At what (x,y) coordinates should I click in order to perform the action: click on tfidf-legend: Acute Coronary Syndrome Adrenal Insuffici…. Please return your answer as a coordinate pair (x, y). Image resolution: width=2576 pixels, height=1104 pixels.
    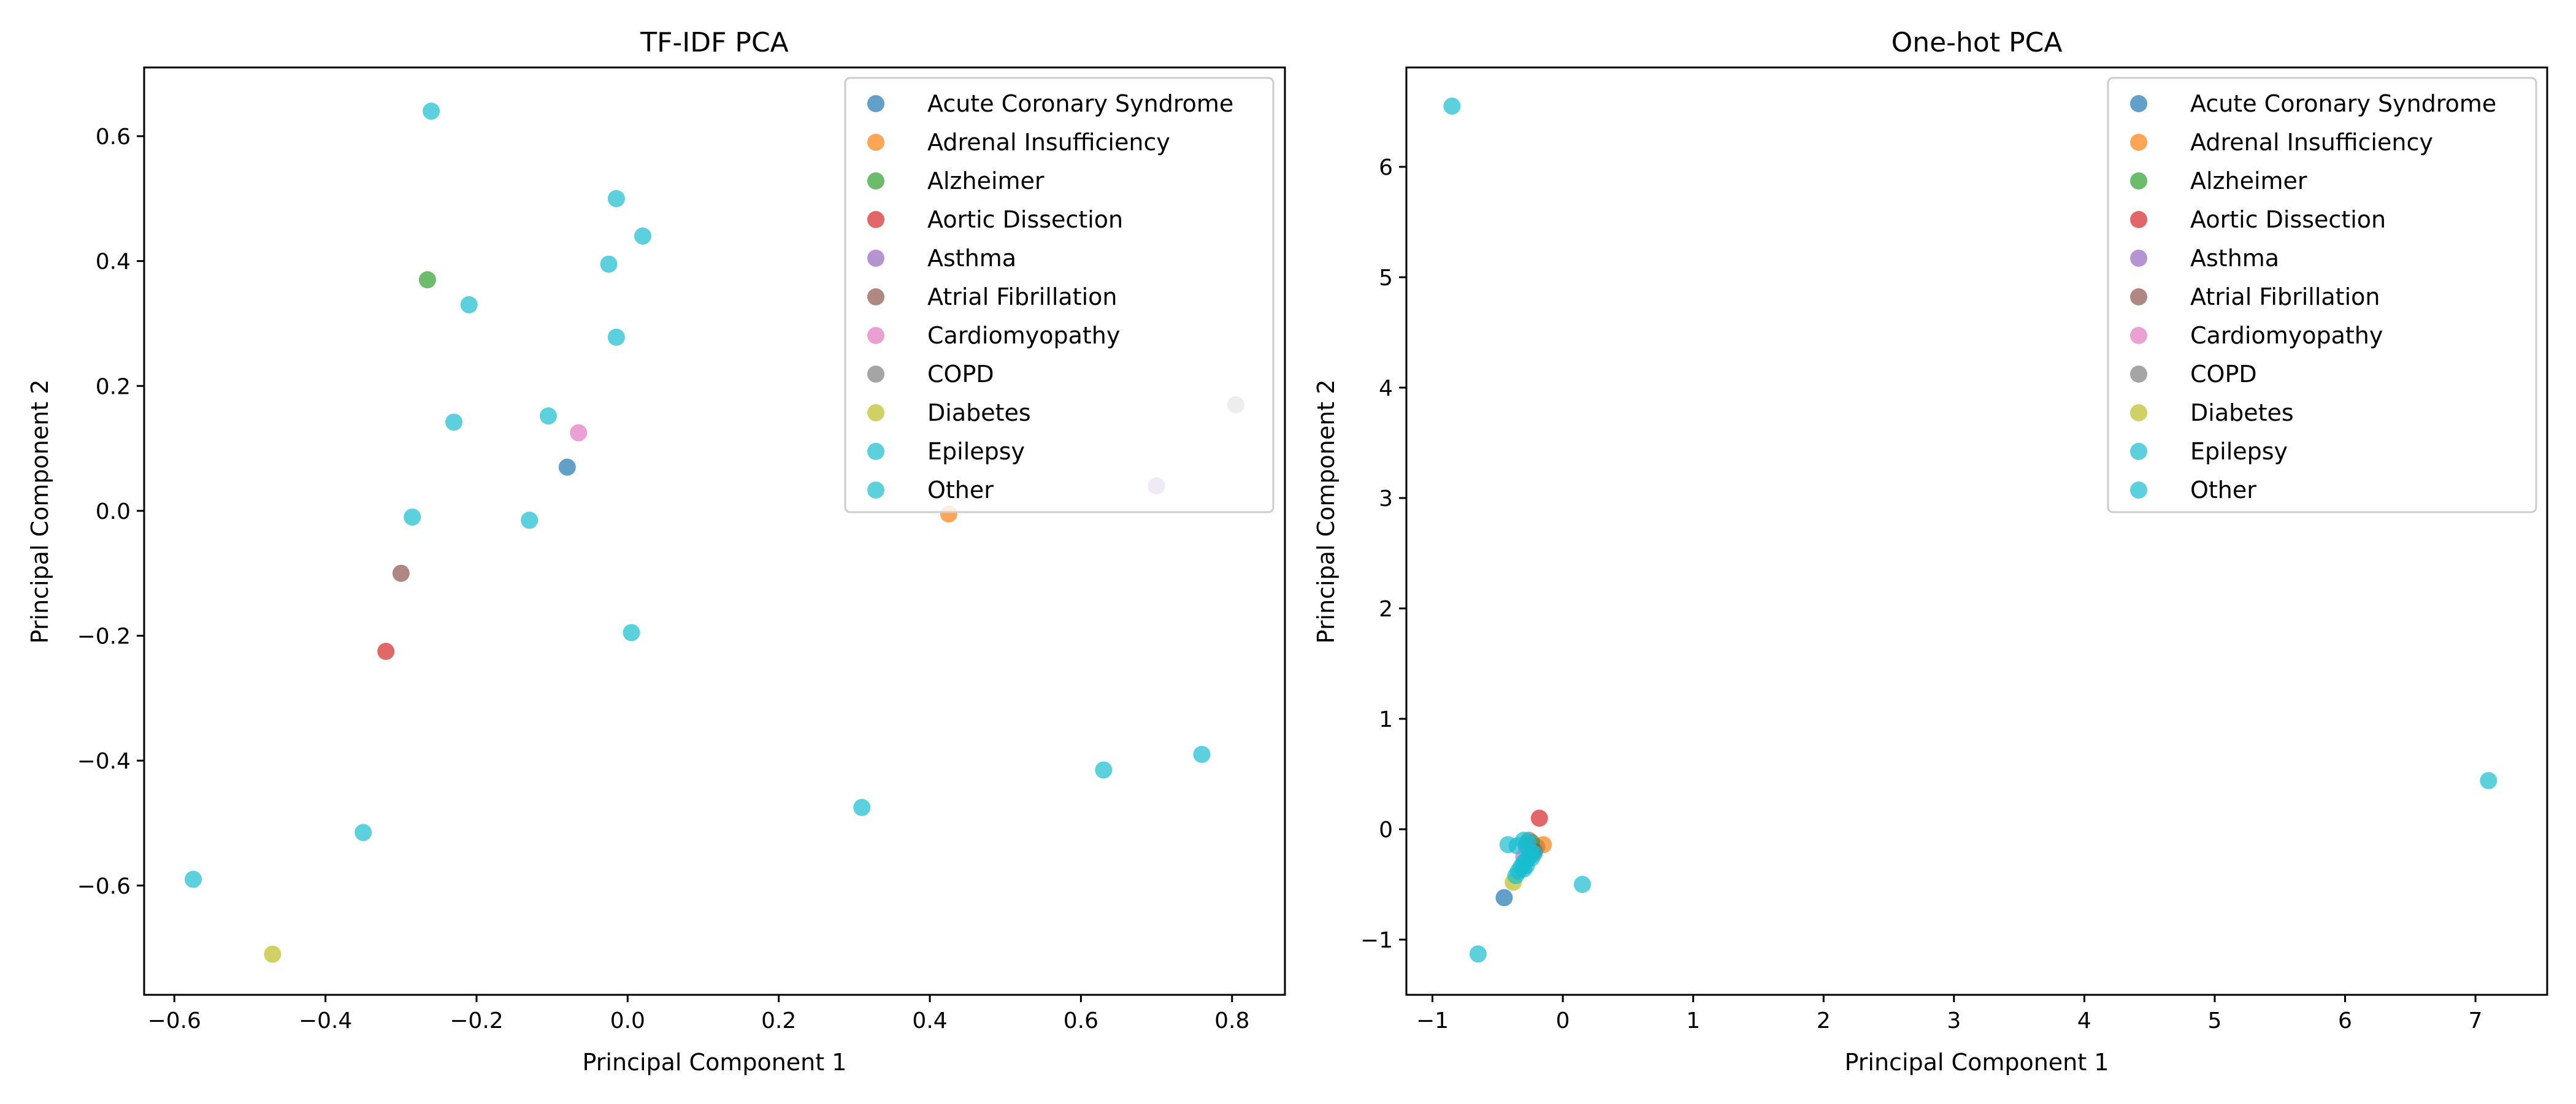
    Looking at the image, I should click on (1059, 295).